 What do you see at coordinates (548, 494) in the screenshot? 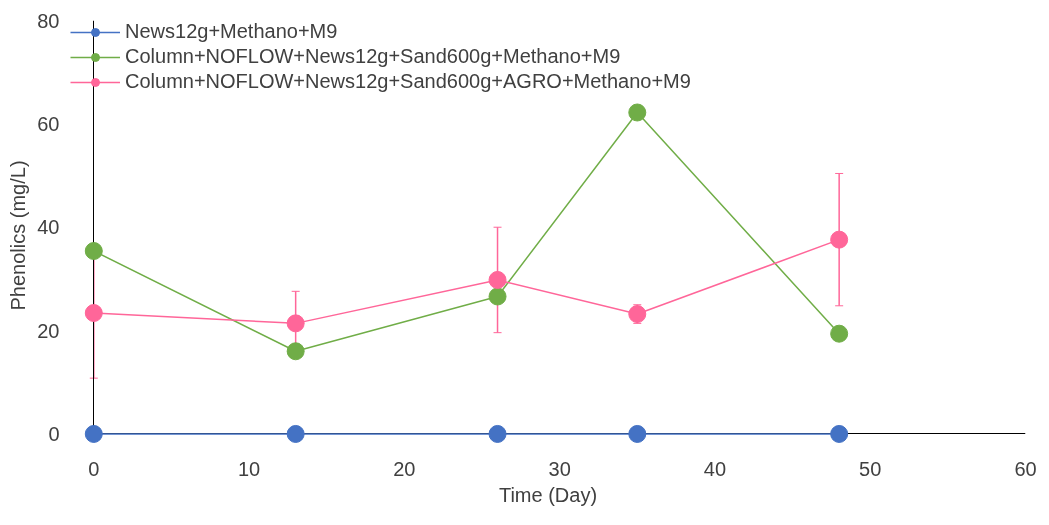
I see `x-axis-title: Time (Day)` at bounding box center [548, 494].